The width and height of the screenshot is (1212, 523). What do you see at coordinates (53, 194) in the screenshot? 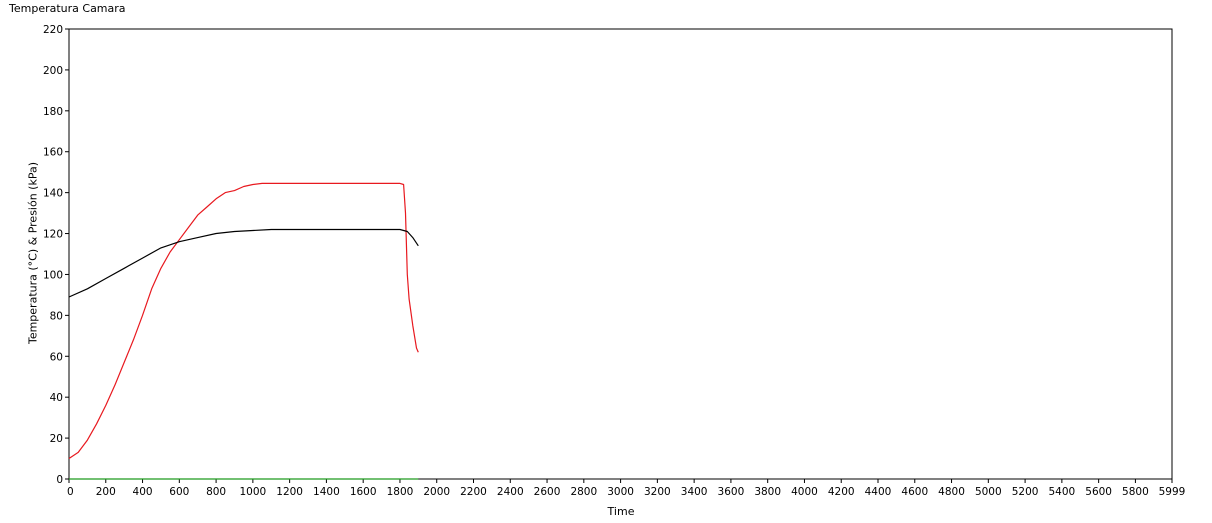
I see `y-tick-label-7: 140` at bounding box center [53, 194].